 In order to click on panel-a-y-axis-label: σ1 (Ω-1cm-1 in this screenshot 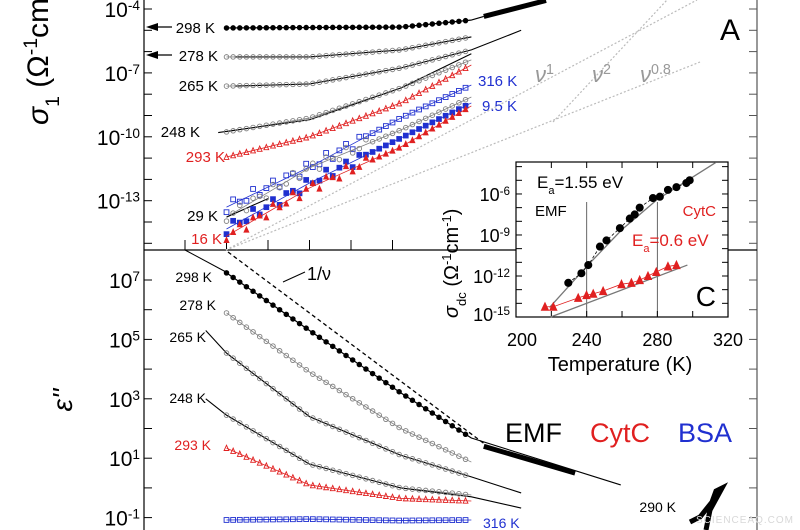, I will do `click(42, 62)`.